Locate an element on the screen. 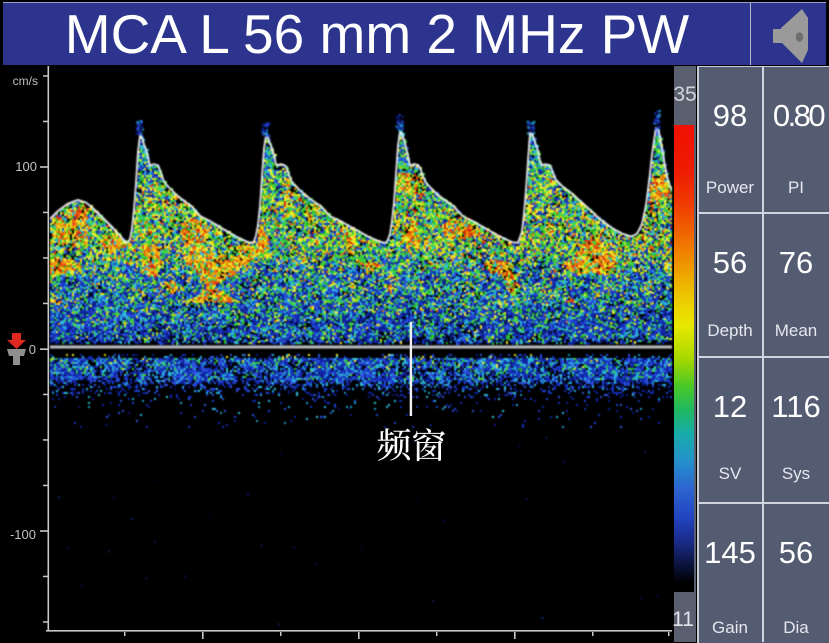 The image size is (829, 643). svg-text: 100 is located at coordinates (26, 166).